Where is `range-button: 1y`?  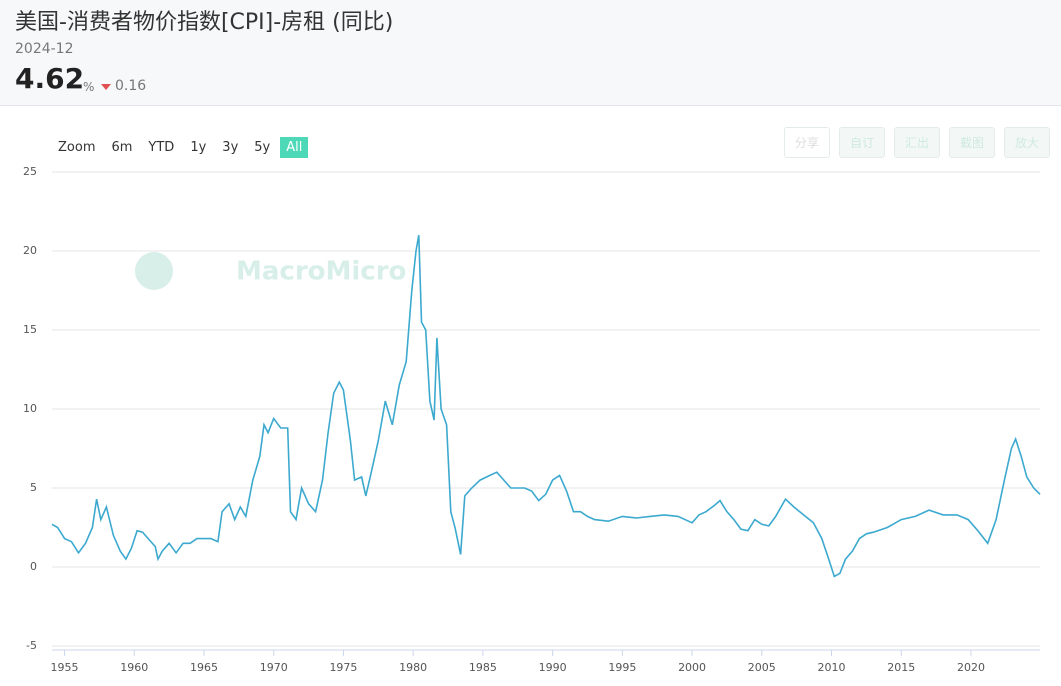 range-button: 1y is located at coordinates (198, 147).